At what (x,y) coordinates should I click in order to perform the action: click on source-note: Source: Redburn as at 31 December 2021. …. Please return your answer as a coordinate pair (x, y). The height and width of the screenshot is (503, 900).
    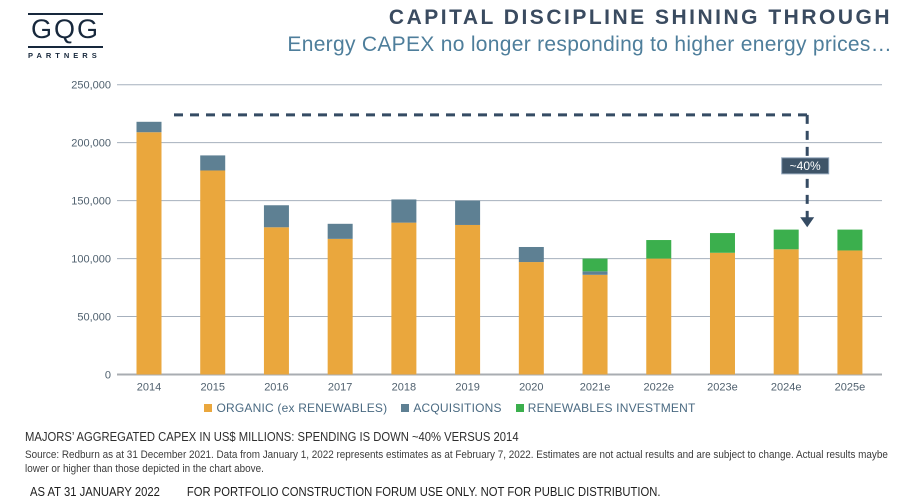
    Looking at the image, I should click on (456, 462).